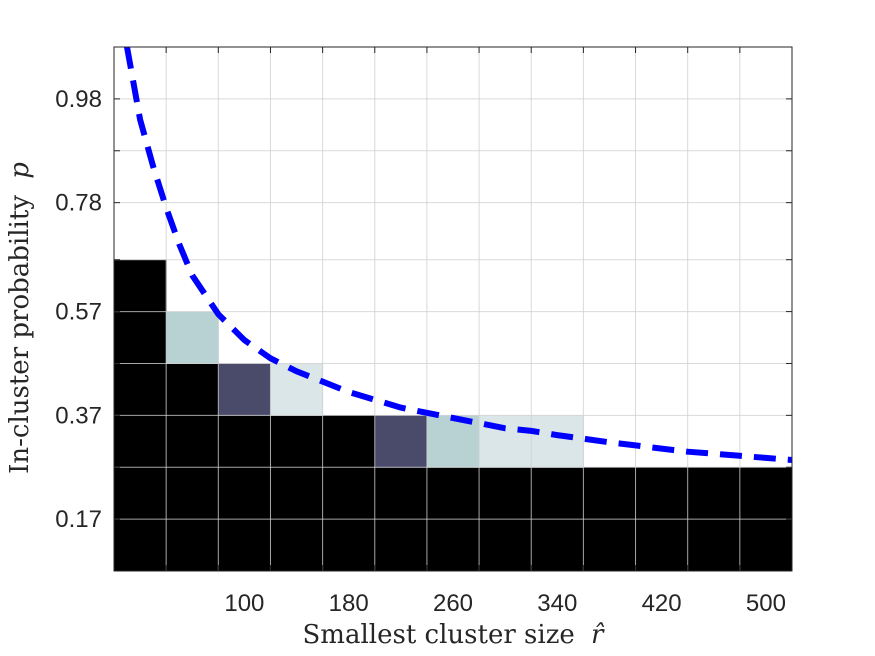  Describe the element at coordinates (598, 635) in the screenshot. I see `x-axis-symbol: r̂` at that location.